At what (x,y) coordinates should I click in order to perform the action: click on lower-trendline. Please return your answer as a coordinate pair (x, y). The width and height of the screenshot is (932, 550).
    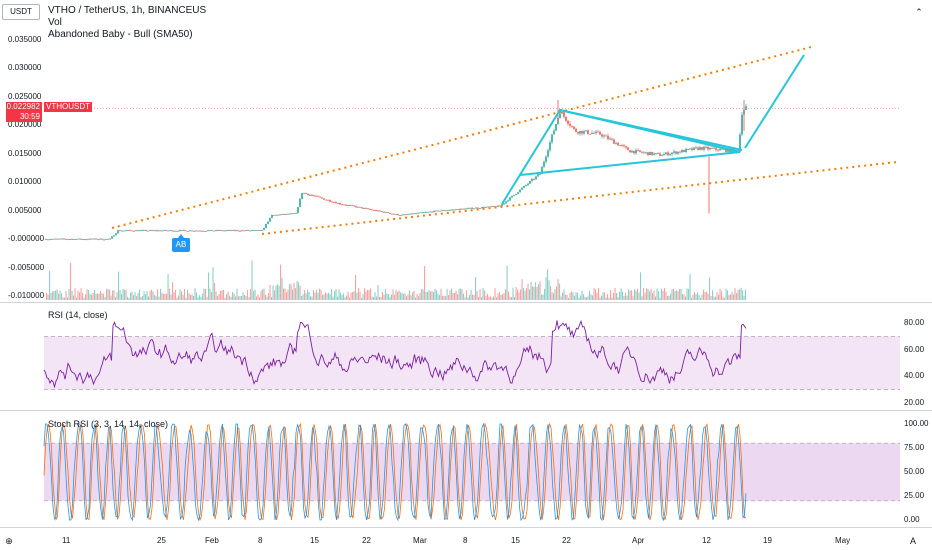
    Looking at the image, I should click on (579, 198).